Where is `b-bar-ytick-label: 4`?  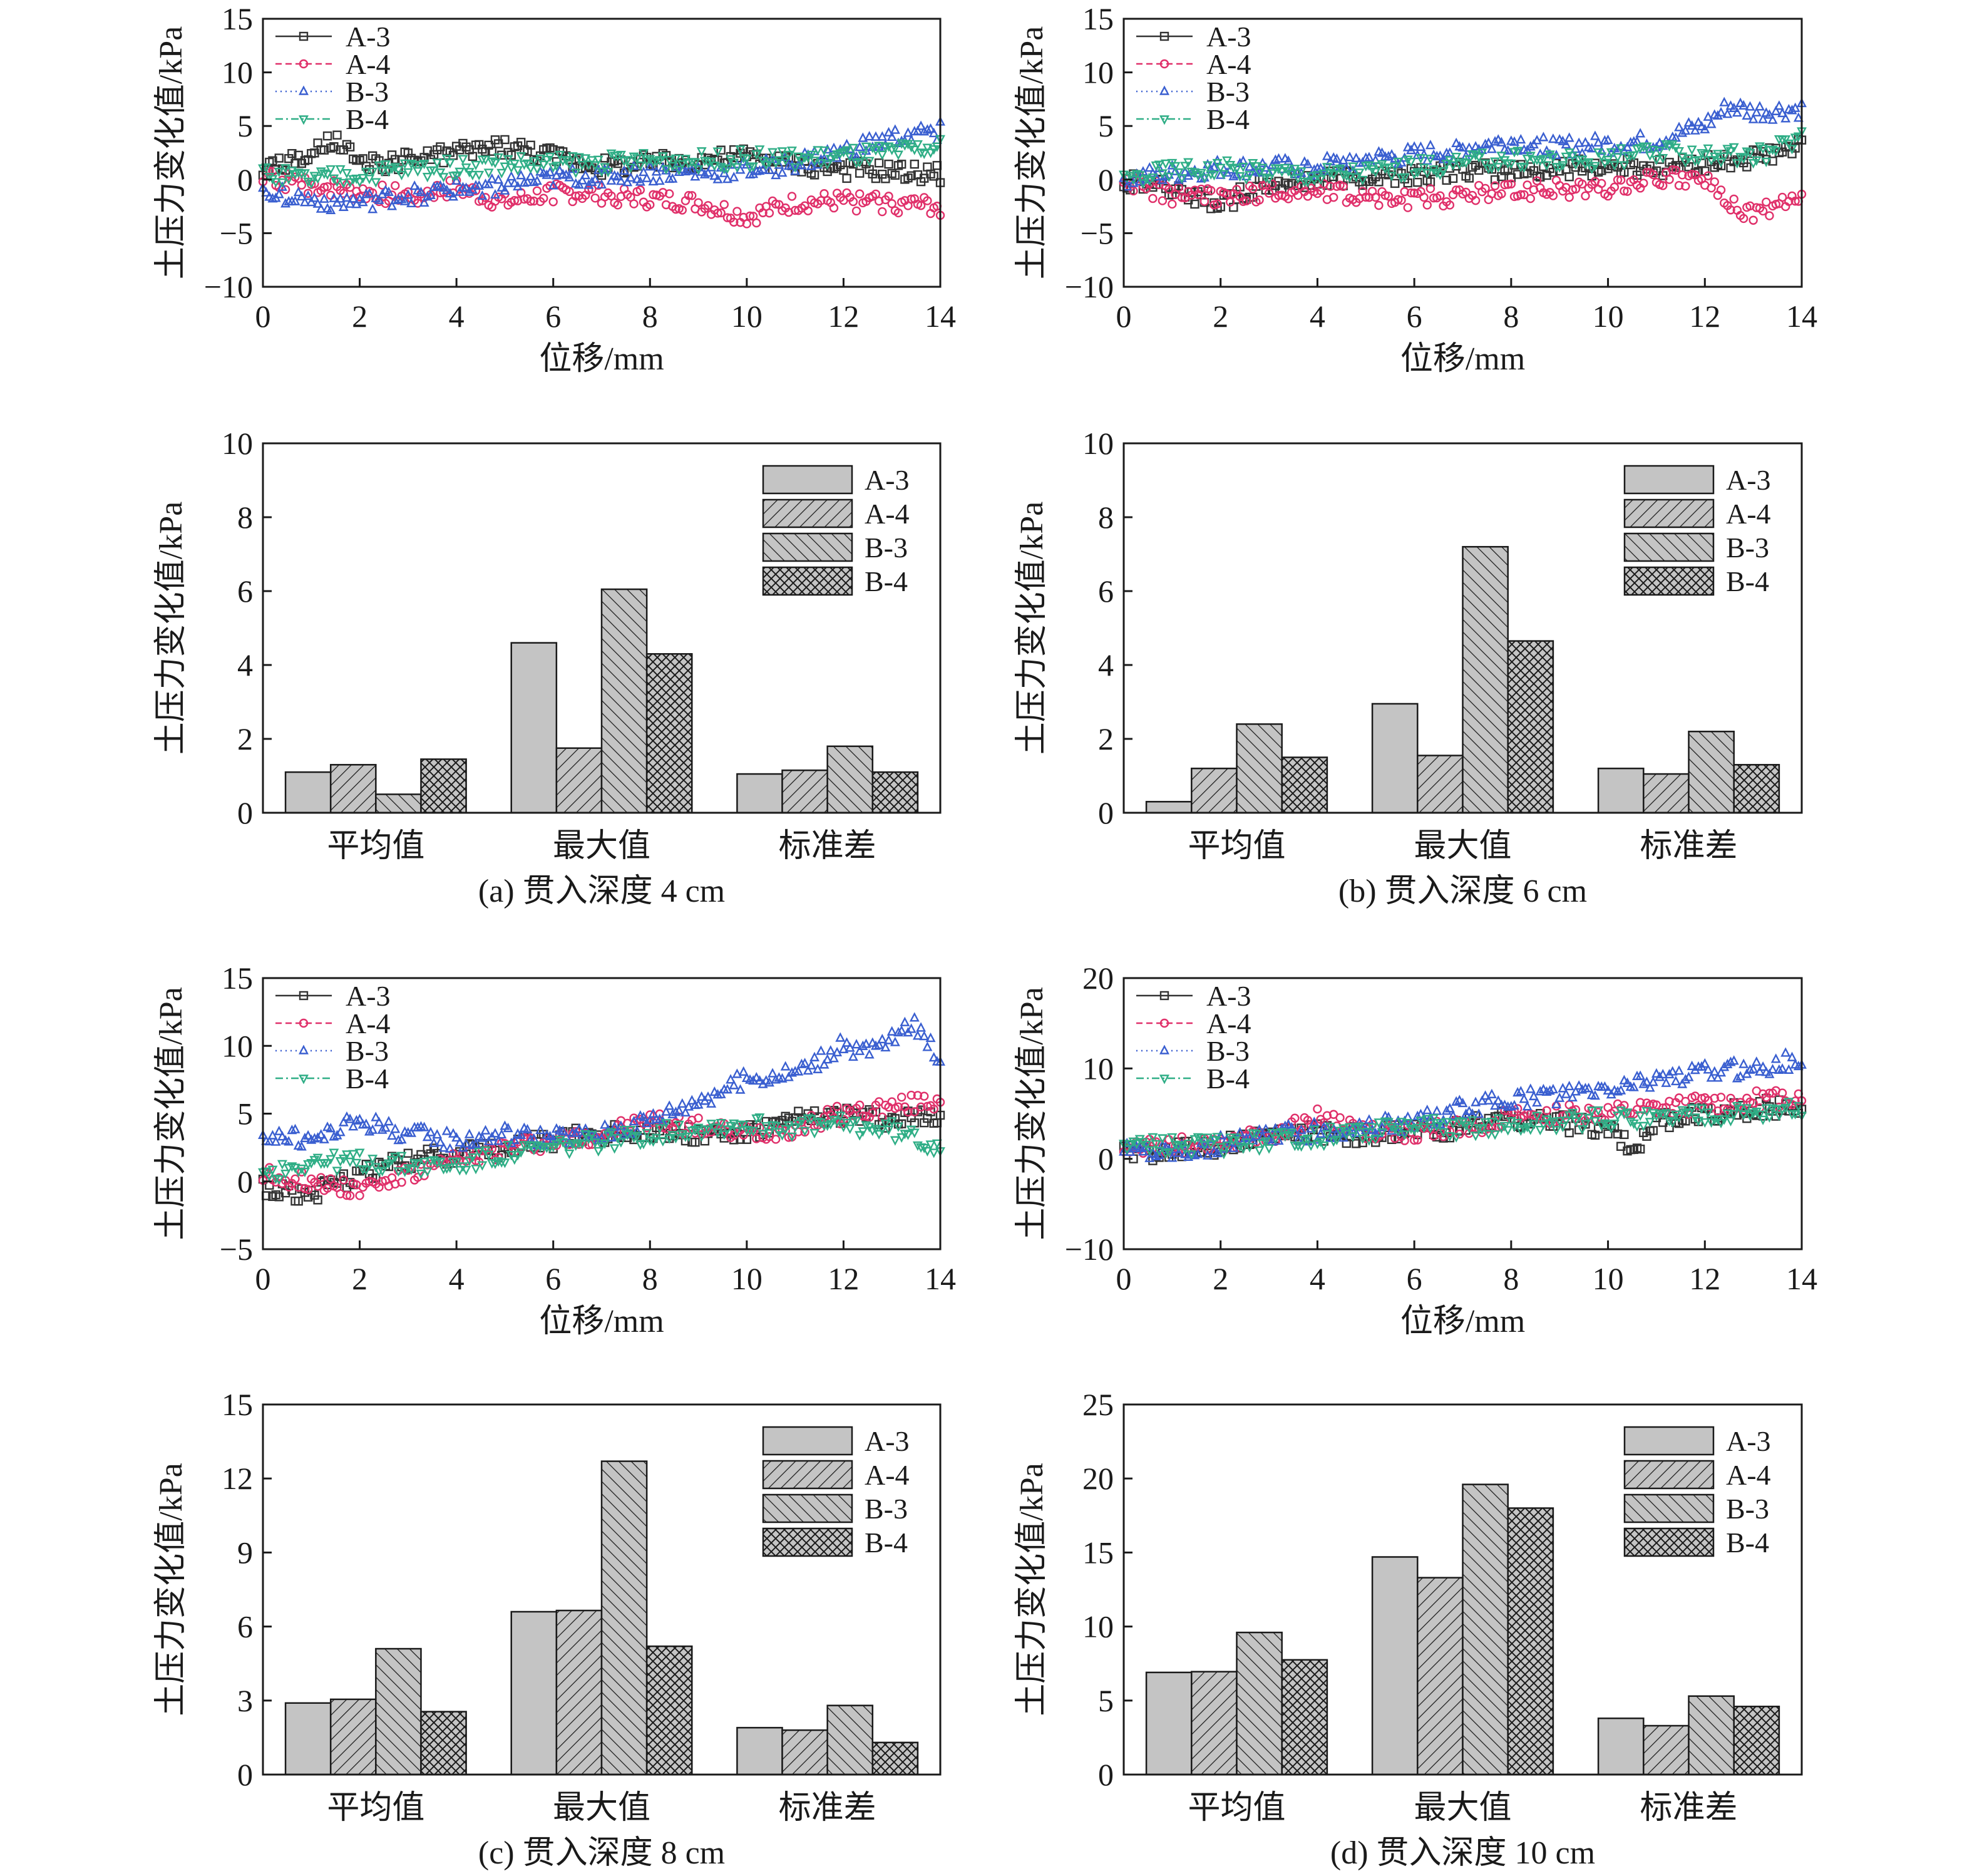 b-bar-ytick-label: 4 is located at coordinates (1106, 665).